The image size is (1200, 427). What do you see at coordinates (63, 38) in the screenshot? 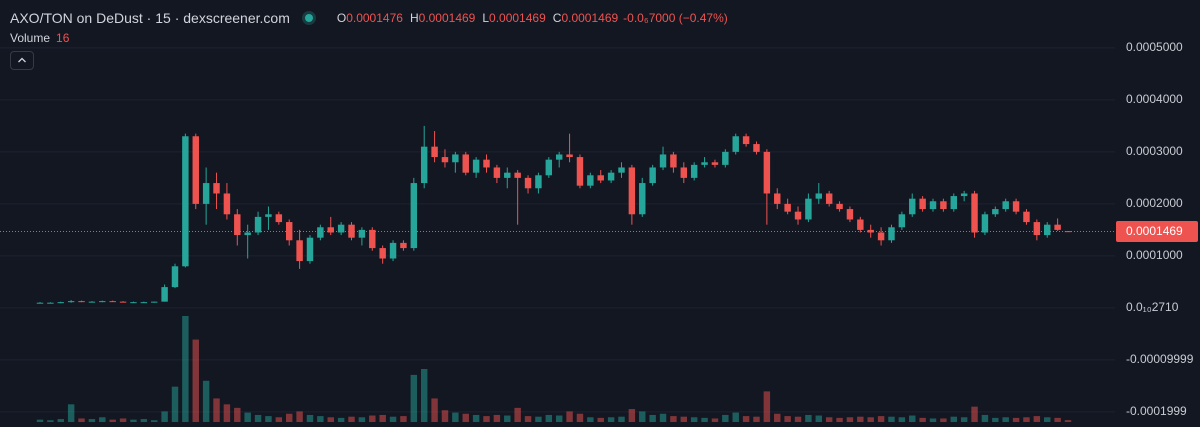
I see `volume-value: 16` at bounding box center [63, 38].